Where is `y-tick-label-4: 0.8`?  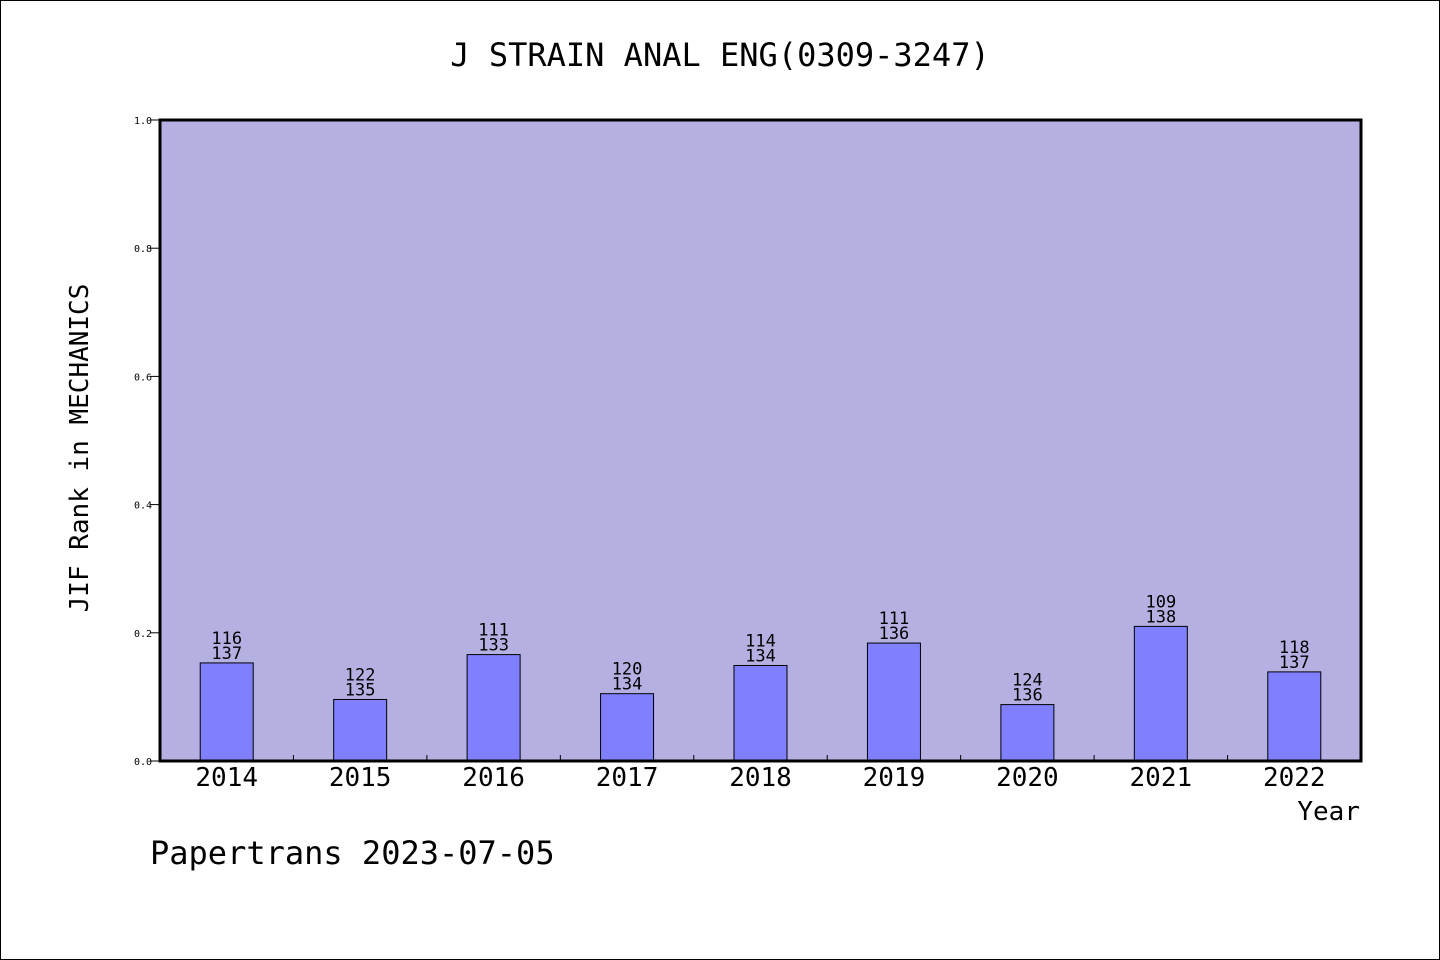 y-tick-label-4: 0.8 is located at coordinates (143, 249).